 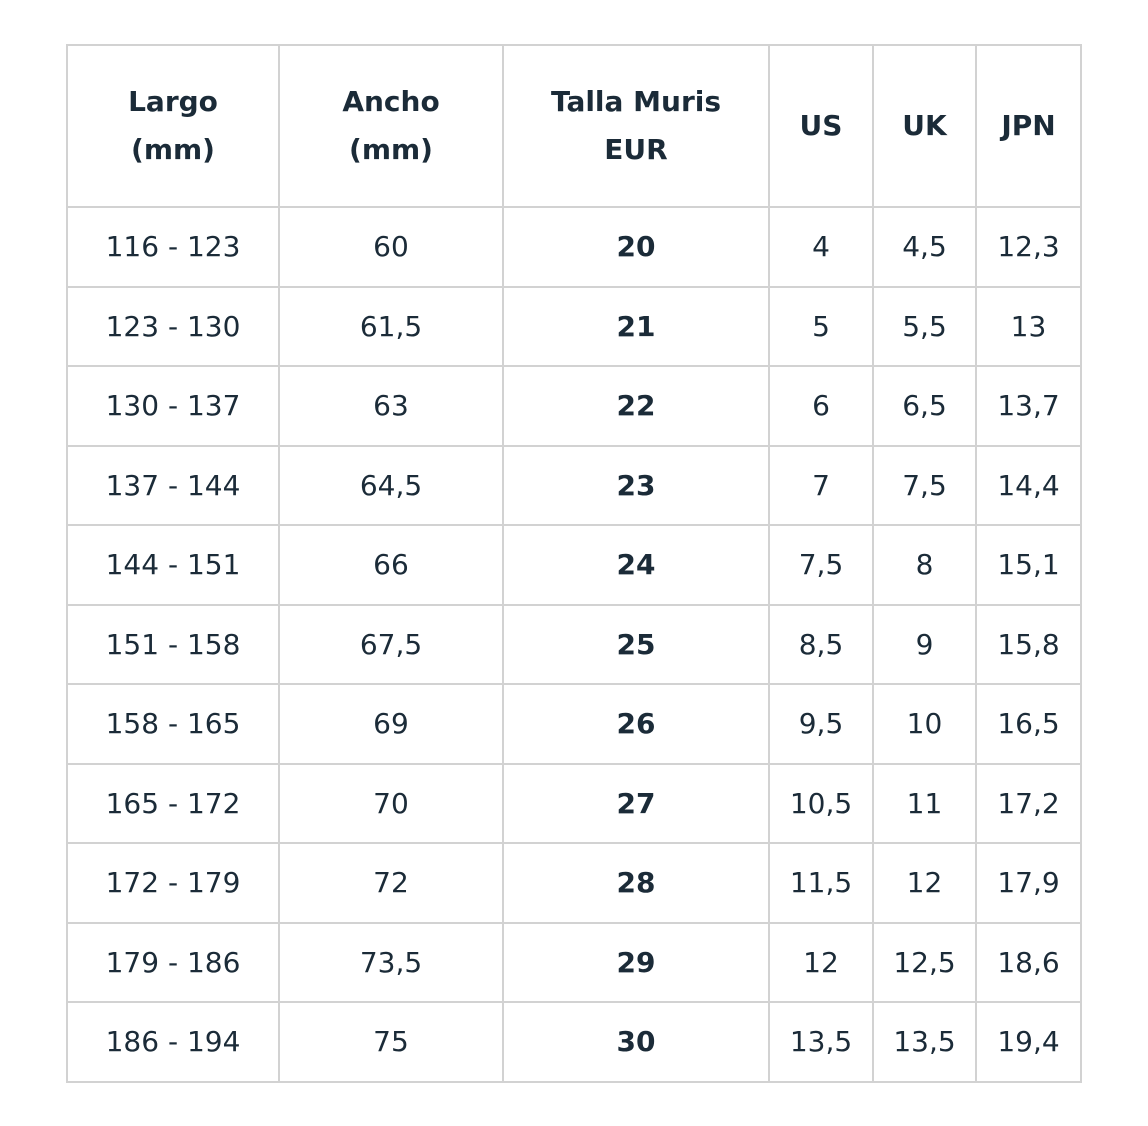 What do you see at coordinates (924, 724) in the screenshot?
I see `table-cell: 10` at bounding box center [924, 724].